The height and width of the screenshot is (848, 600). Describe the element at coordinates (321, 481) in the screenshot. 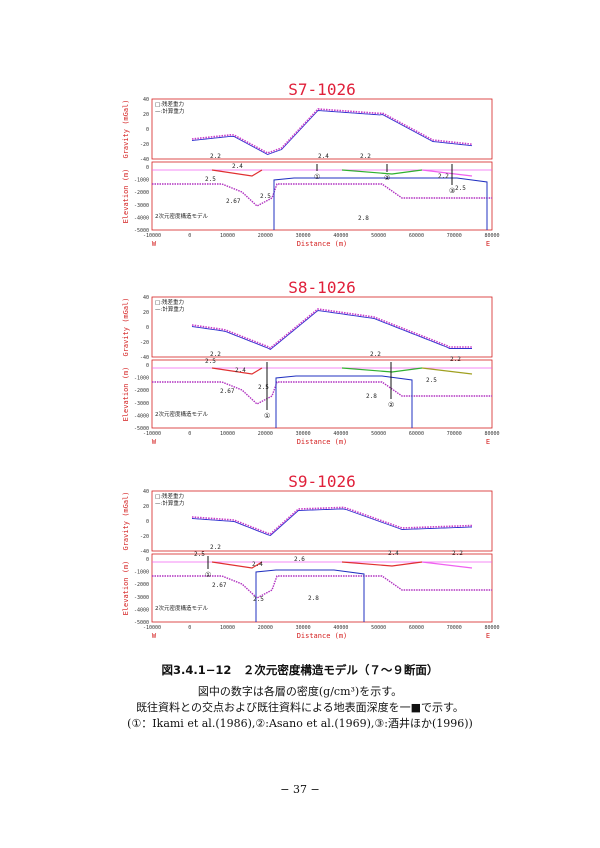

I see `panel-title: S9-1026` at that location.